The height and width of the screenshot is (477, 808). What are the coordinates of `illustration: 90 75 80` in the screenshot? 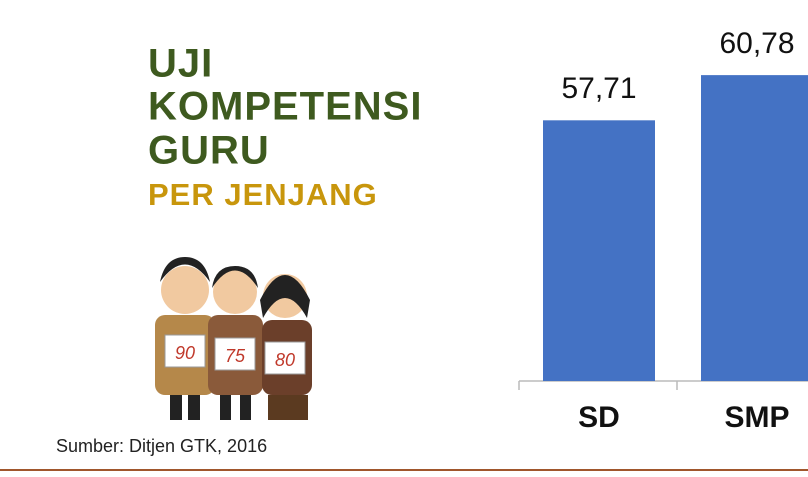 It's located at (233, 338).